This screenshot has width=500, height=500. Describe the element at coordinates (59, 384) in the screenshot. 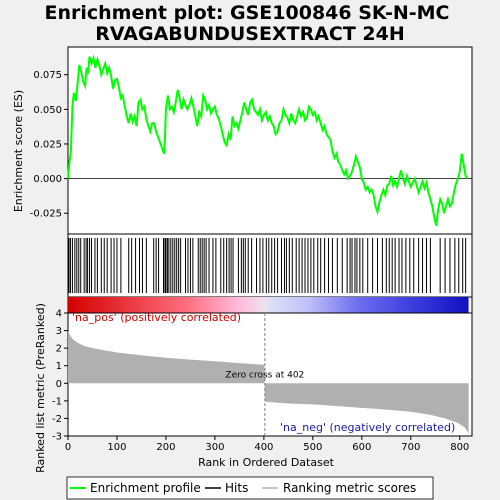

I see `metric-y-tick-label: 0` at that location.